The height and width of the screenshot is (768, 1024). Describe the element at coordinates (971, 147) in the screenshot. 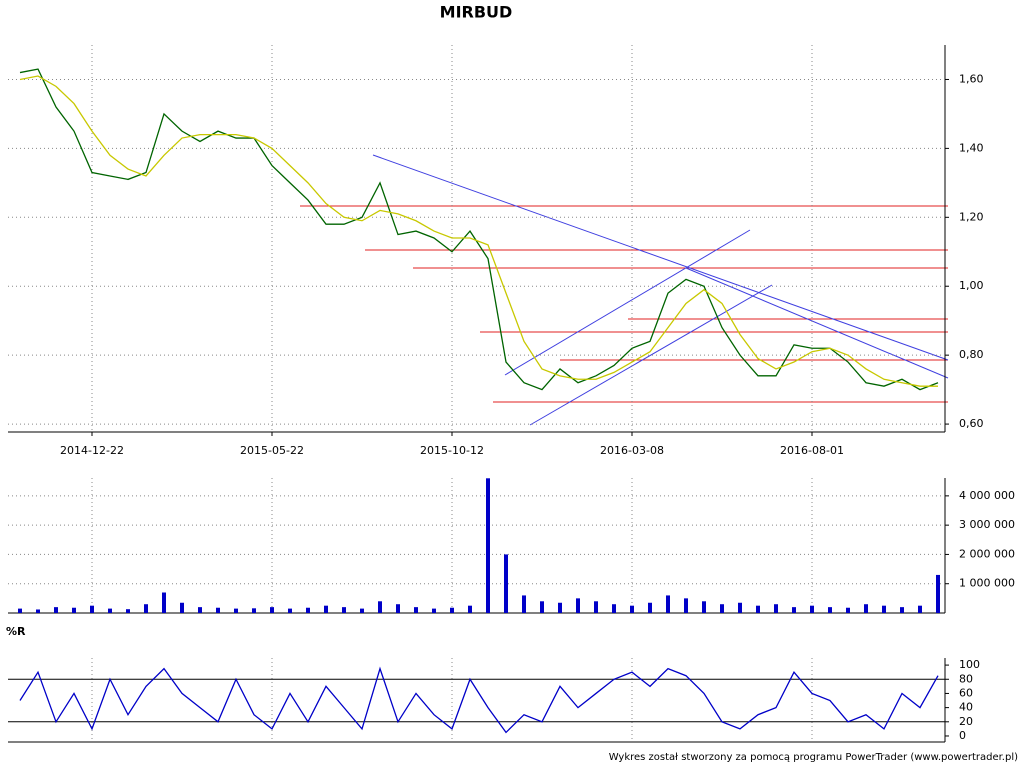

I see `y-tick-label: 1,40` at that location.